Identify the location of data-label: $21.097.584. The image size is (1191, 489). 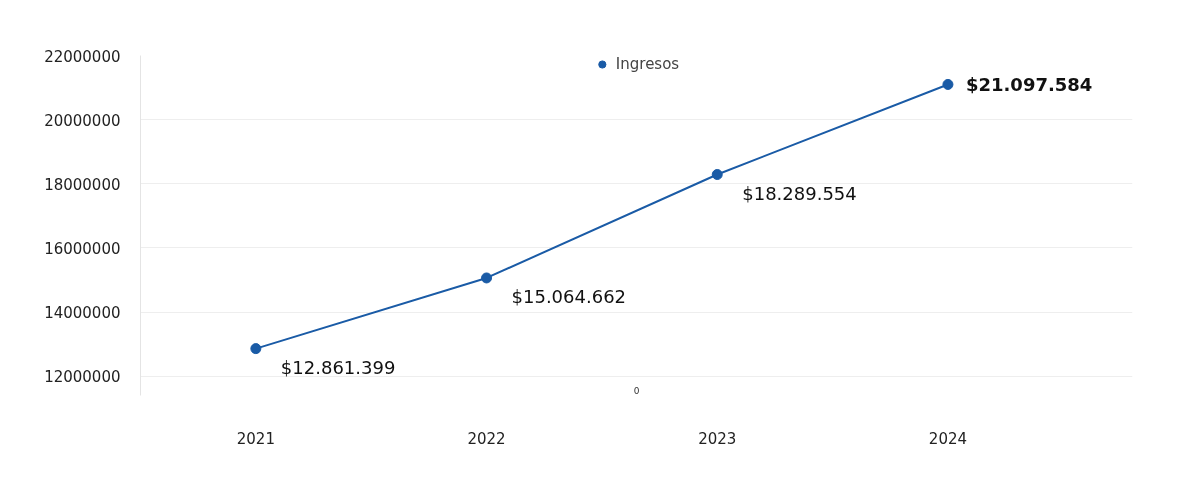
(1029, 84).